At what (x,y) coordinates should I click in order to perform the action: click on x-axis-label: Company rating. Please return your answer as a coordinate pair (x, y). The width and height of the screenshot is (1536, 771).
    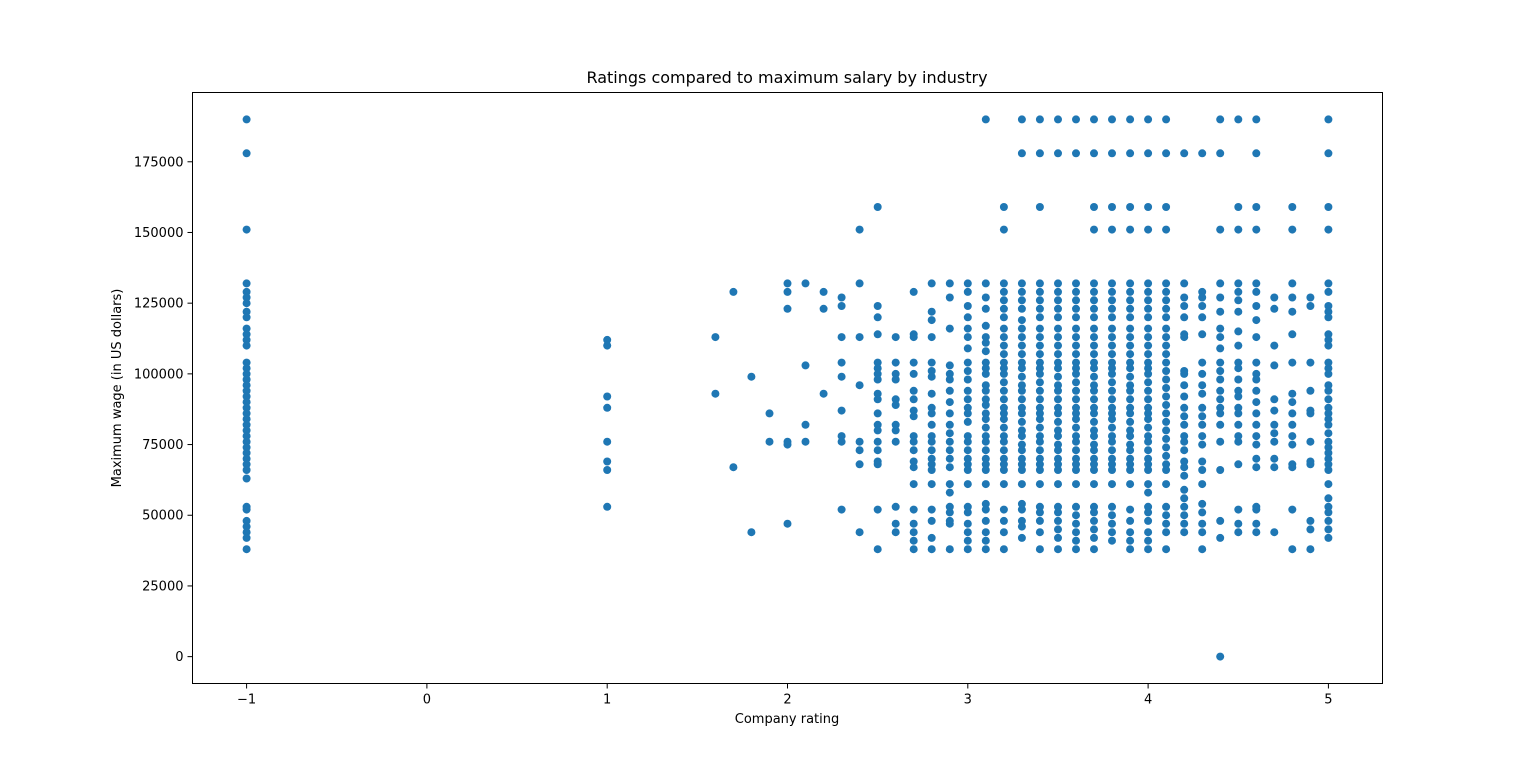
    Looking at the image, I should click on (787, 719).